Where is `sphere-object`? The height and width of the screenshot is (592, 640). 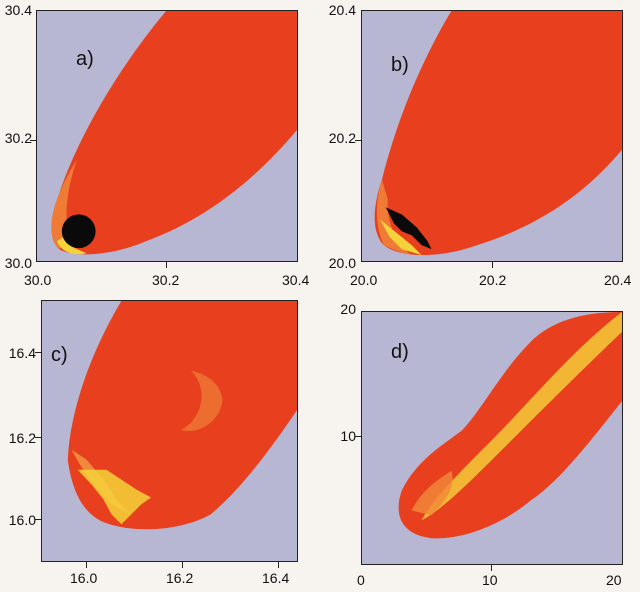
sphere-object is located at coordinates (78, 231).